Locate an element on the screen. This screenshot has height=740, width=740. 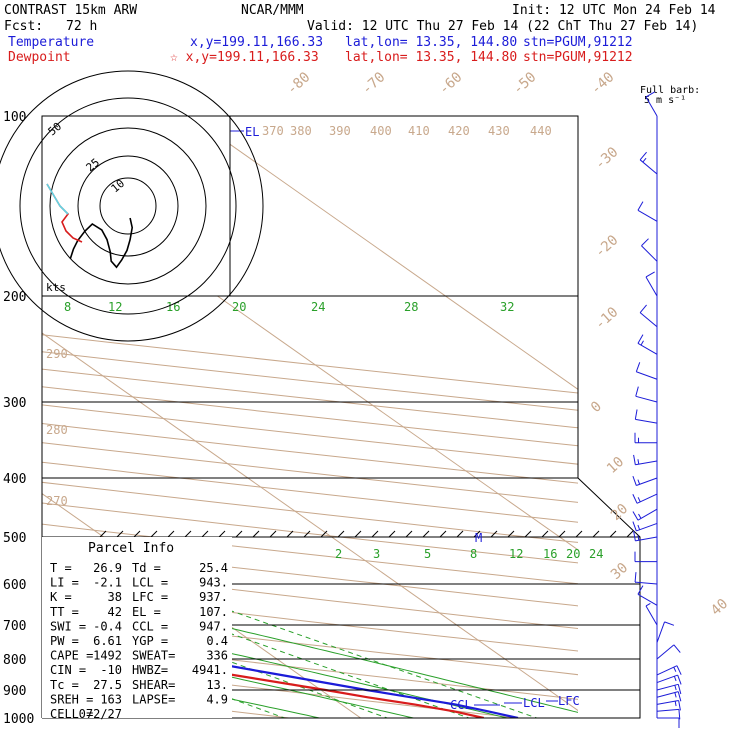
ccl-label: CCL is located at coordinates (461, 705).